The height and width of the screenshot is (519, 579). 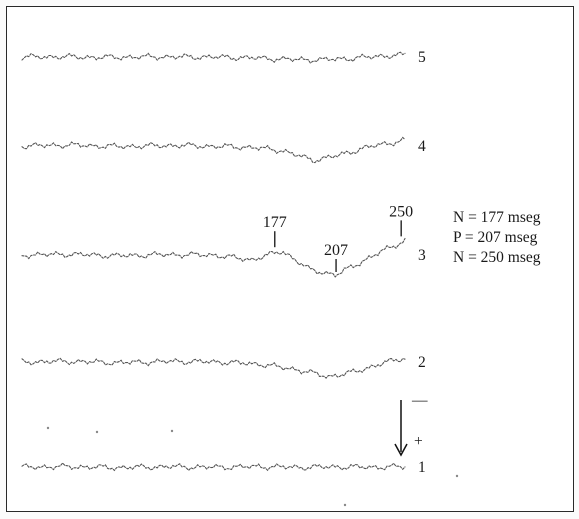 What do you see at coordinates (401, 450) in the screenshot?
I see `polarity-arrow-icon` at bounding box center [401, 450].